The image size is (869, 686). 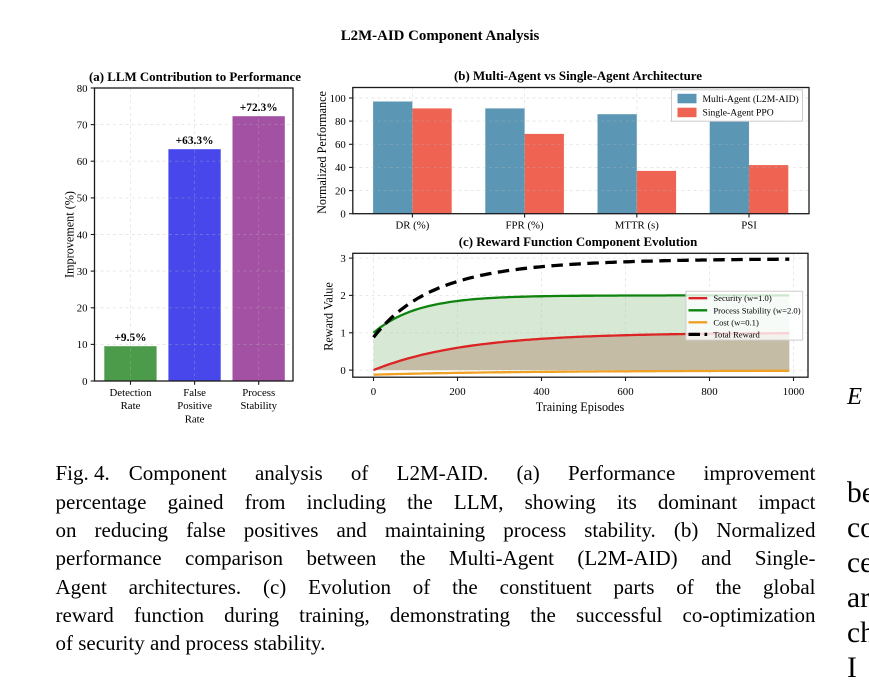 What do you see at coordinates (131, 393) in the screenshot?
I see `svg-text: Detection` at bounding box center [131, 393].